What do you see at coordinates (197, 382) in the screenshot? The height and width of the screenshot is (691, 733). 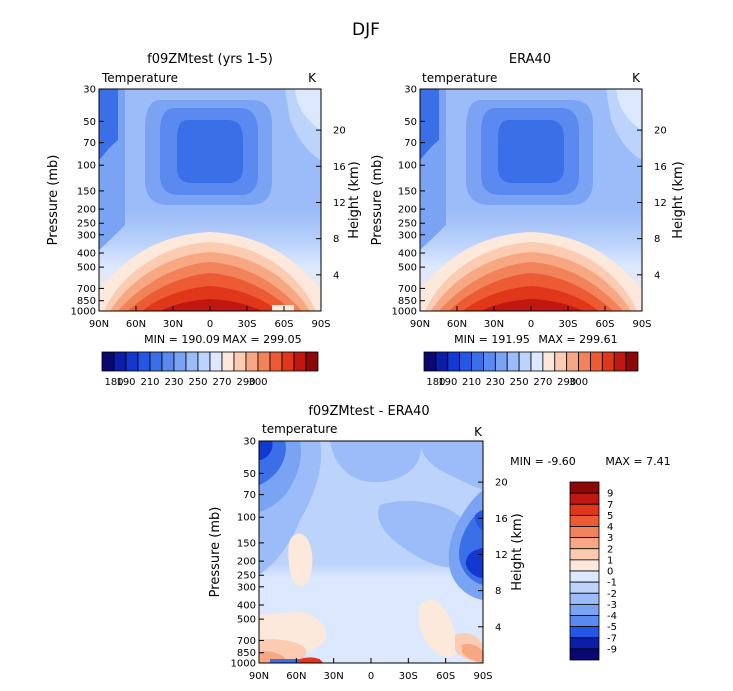 I see `colorbar-label: 250` at bounding box center [197, 382].